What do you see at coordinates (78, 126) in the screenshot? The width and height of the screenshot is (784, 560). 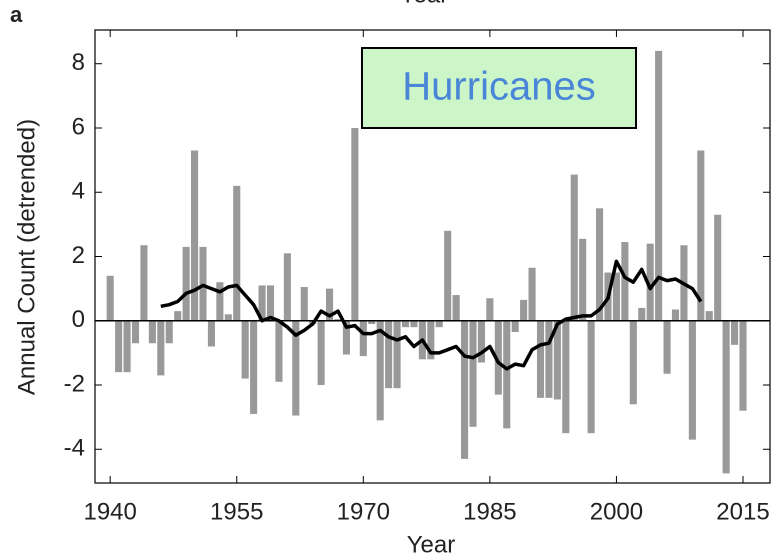 I see `y-tick-label: 6` at bounding box center [78, 126].